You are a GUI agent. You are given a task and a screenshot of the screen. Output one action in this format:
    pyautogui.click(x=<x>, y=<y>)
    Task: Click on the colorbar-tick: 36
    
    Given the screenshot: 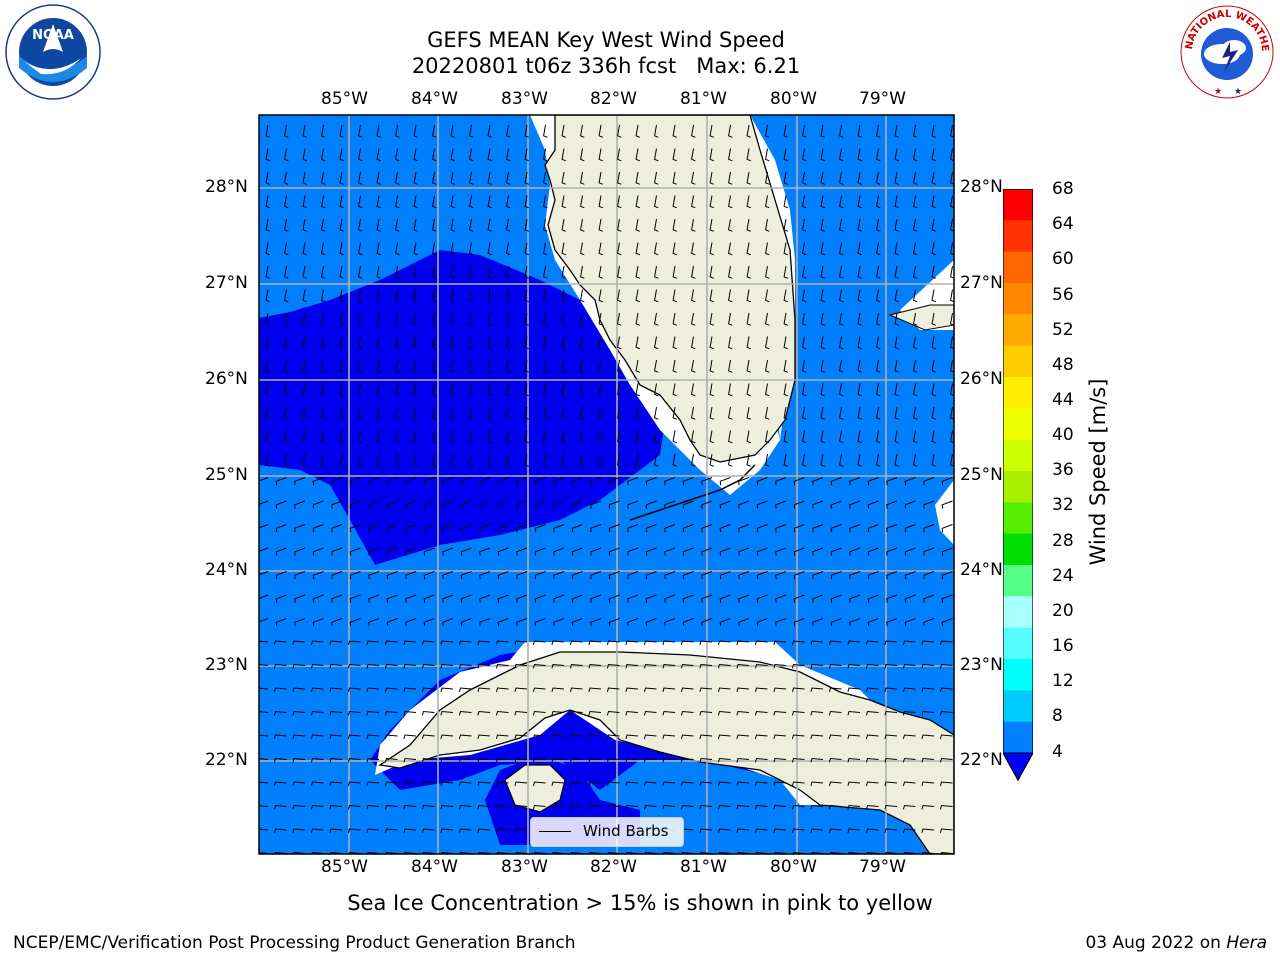 What is the action you would take?
    pyautogui.click(x=1063, y=470)
    